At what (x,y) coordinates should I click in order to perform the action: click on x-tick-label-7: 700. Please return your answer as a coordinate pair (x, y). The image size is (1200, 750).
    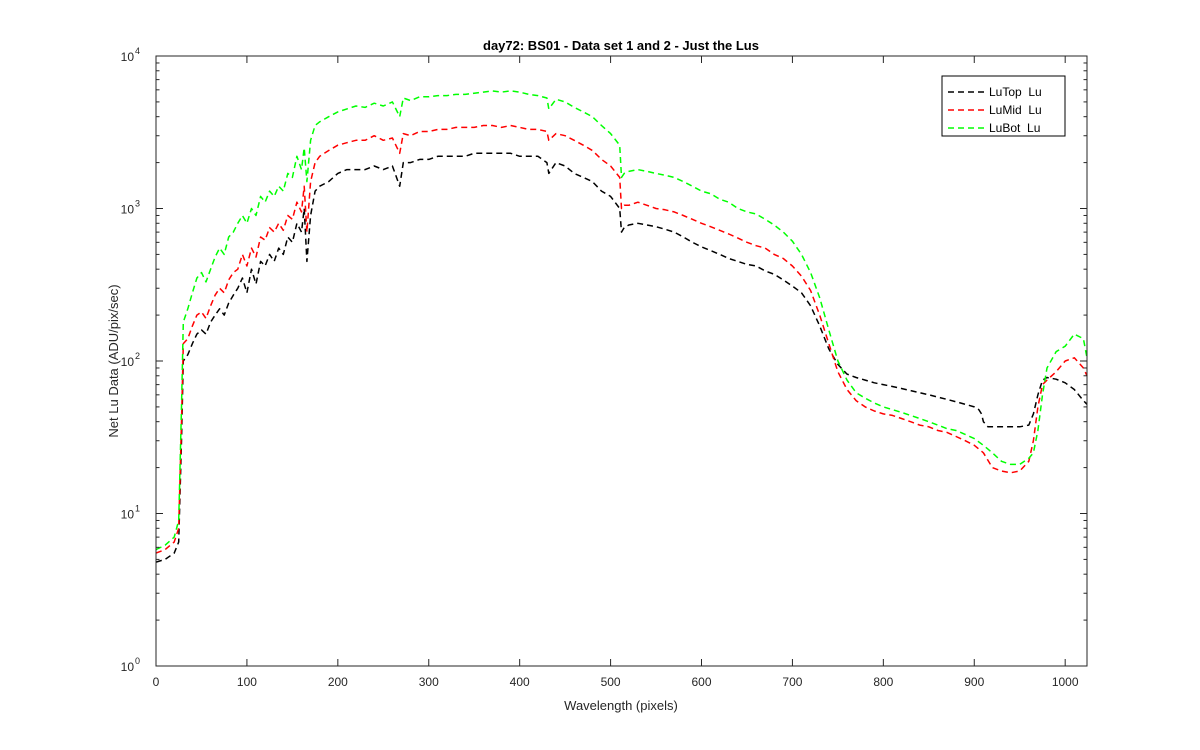
    Looking at the image, I should click on (792, 682).